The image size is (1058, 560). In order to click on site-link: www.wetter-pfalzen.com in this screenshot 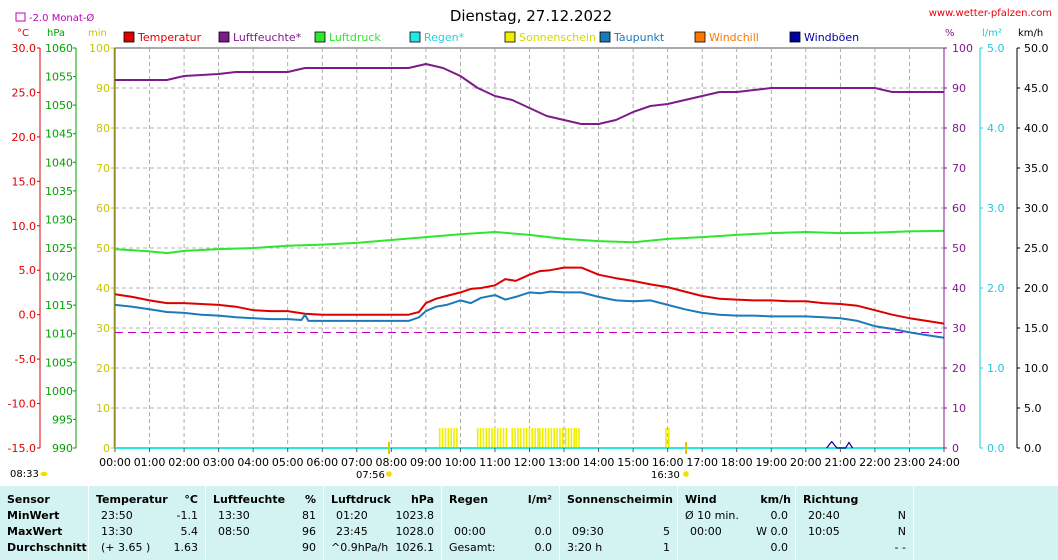, I will do `click(990, 13)`.